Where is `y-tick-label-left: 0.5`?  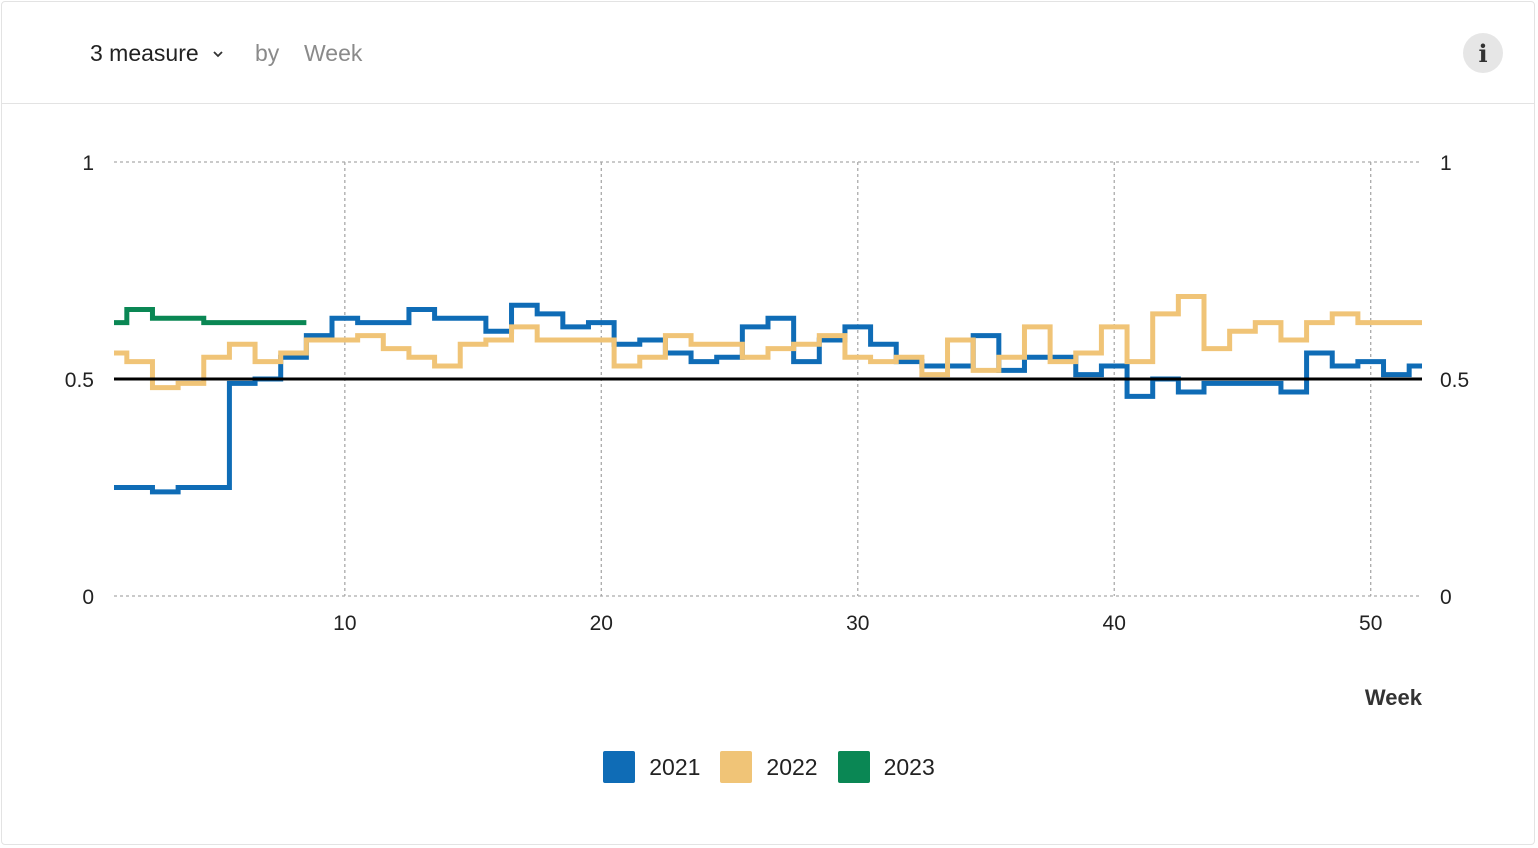
y-tick-label-left: 0.5 is located at coordinates (79, 380).